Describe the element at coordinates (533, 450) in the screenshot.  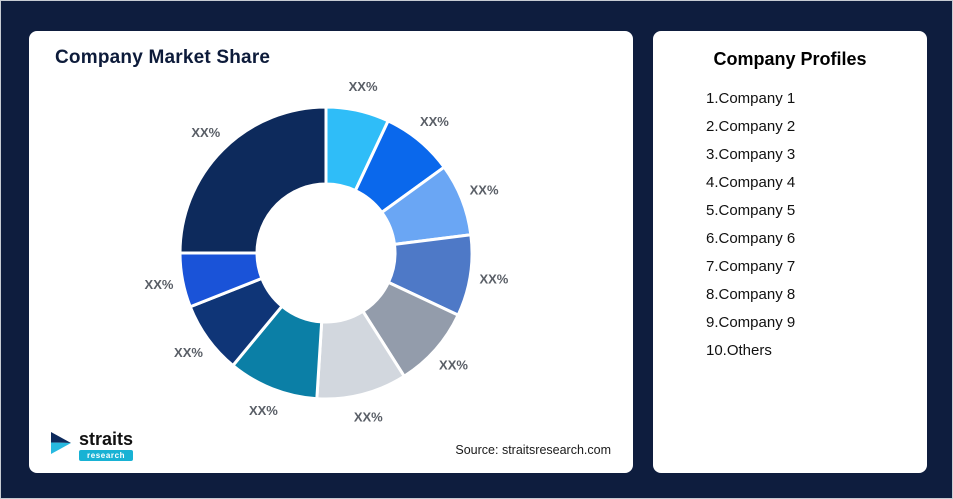
I see `source-attribution: Source: straitsresearch.com` at that location.